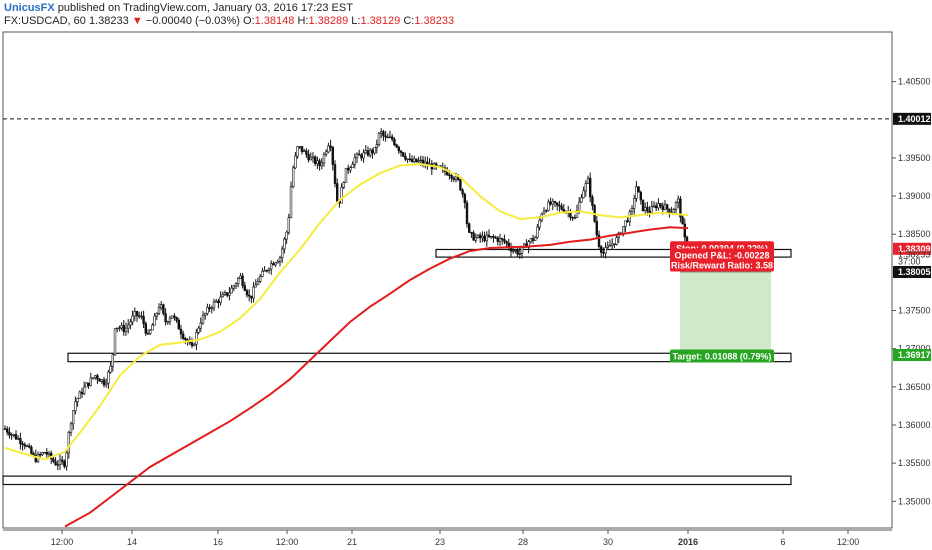 Image resolution: width=932 pixels, height=550 pixels. What do you see at coordinates (914, 119) in the screenshot?
I see `price-badge-label-0: 1.40012` at bounding box center [914, 119].